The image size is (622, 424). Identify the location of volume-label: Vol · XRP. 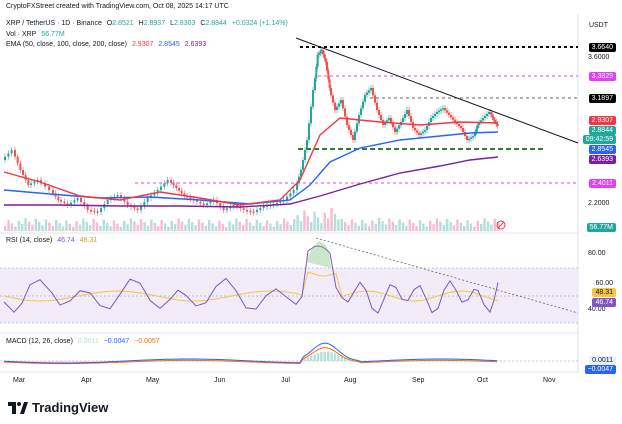
(21, 34).